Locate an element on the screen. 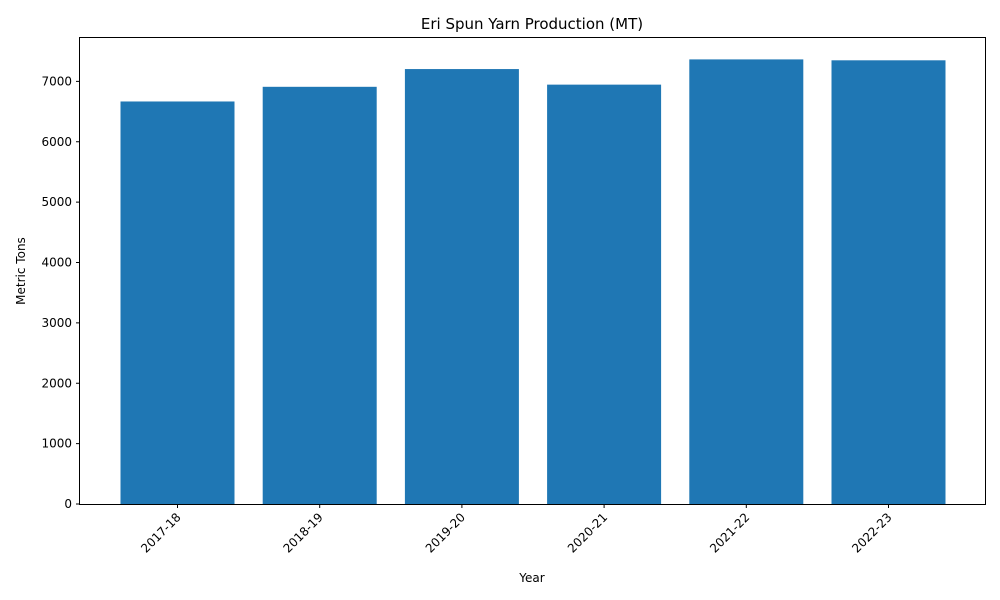  x-tick-label: 2019-20 is located at coordinates (445, 532).